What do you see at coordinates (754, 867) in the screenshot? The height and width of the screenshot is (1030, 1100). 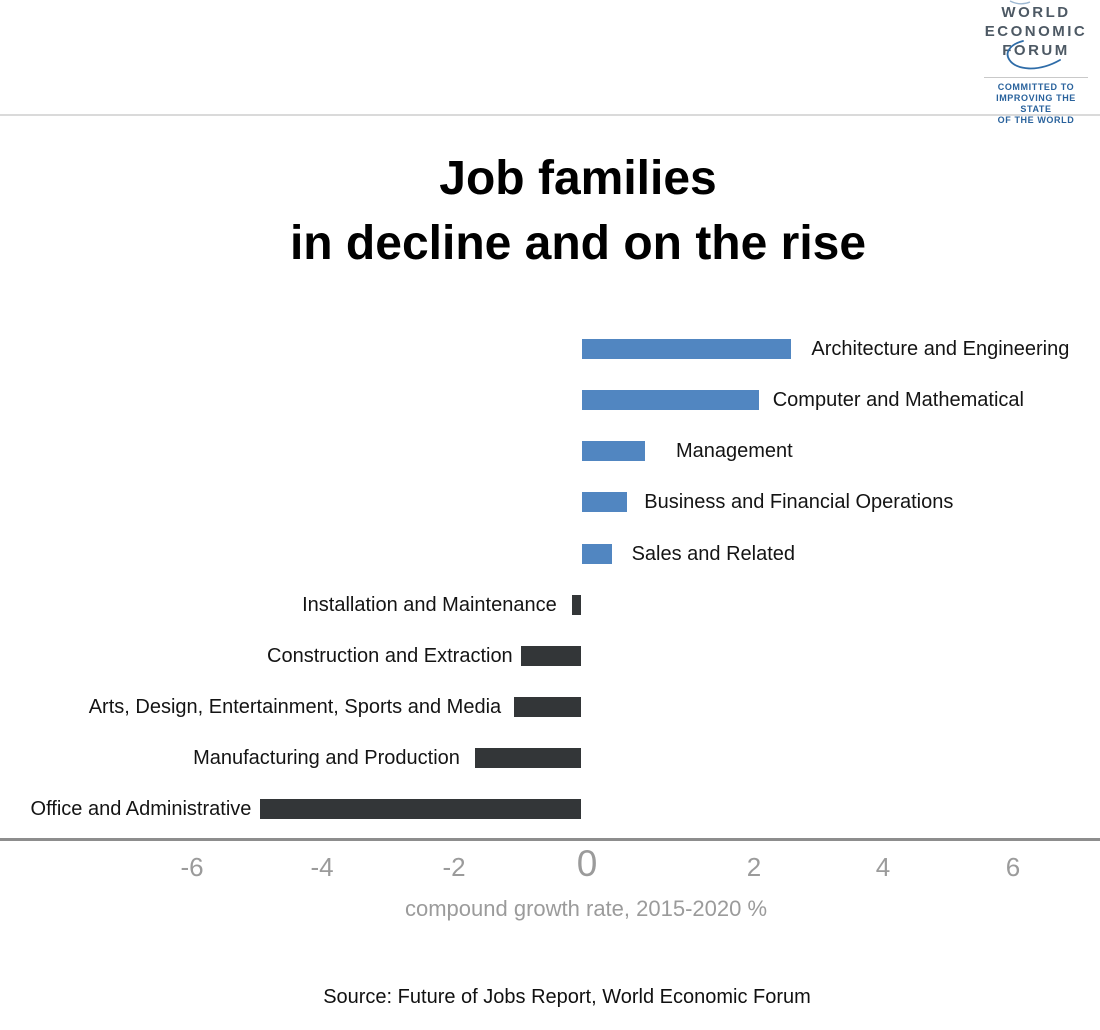 I see `x-tick-label: 2` at bounding box center [754, 867].